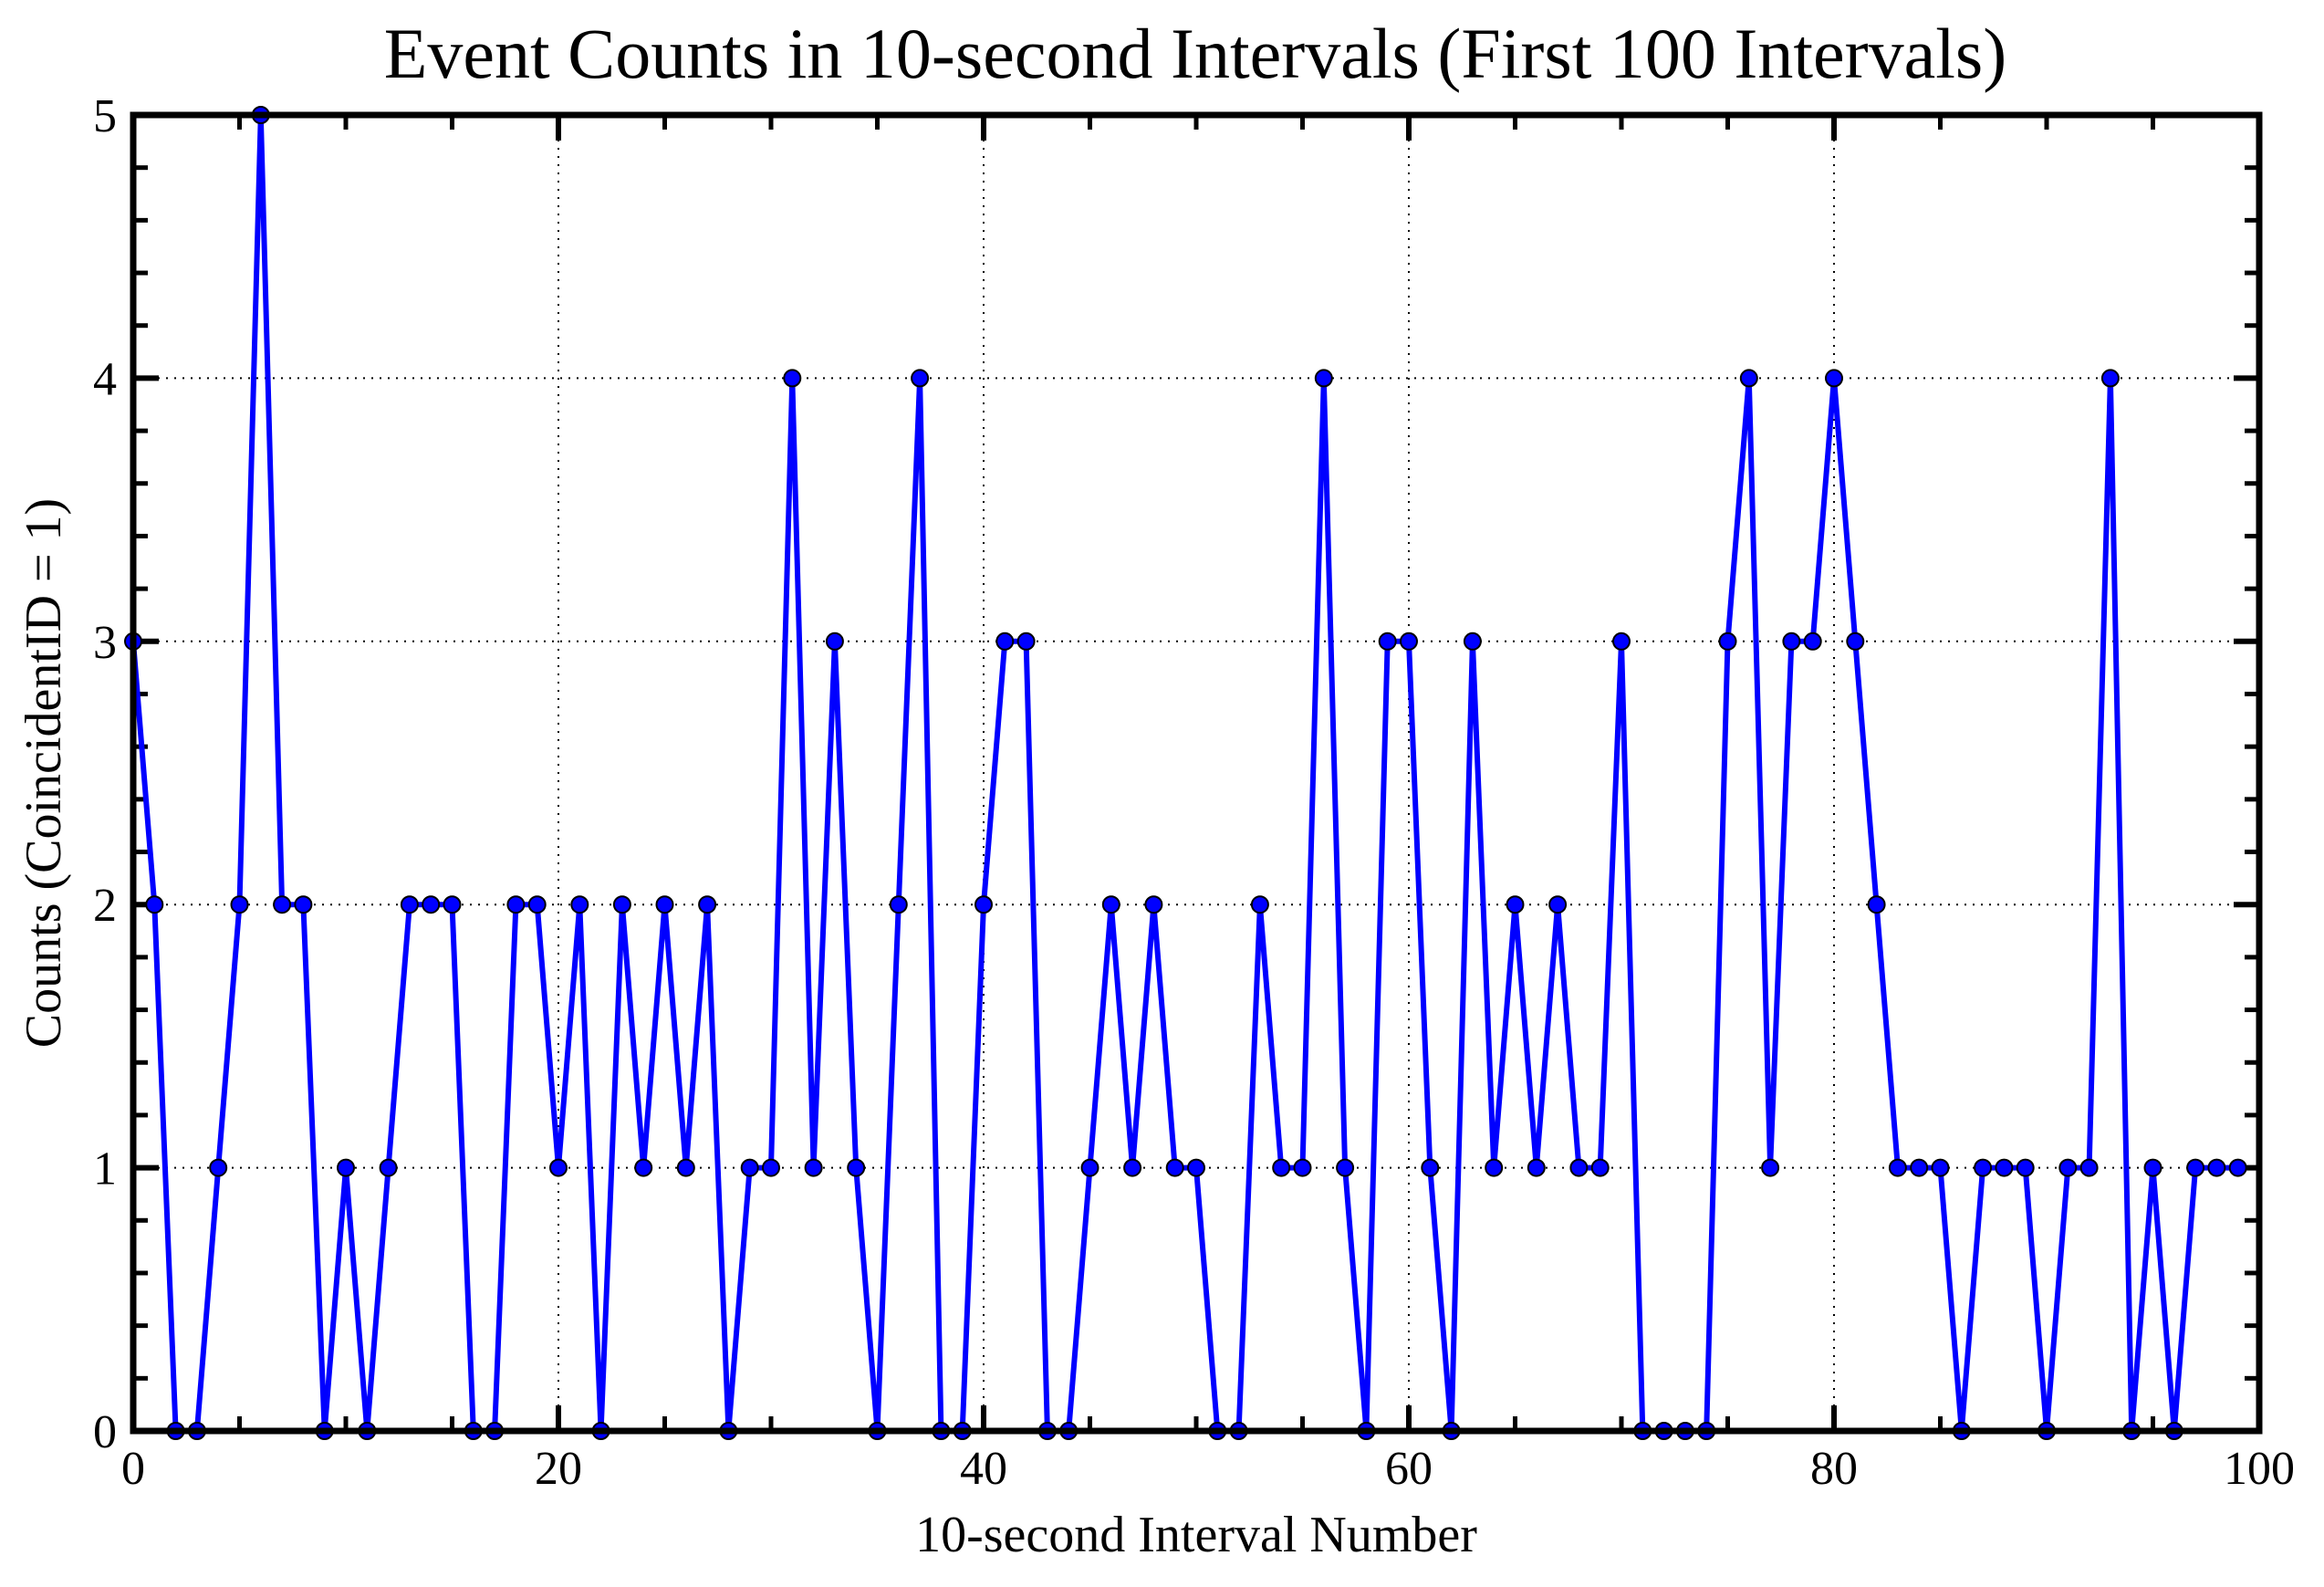 This screenshot has height=1587, width=2324. What do you see at coordinates (133, 1469) in the screenshot?
I see `x-tick-label: 0` at bounding box center [133, 1469].